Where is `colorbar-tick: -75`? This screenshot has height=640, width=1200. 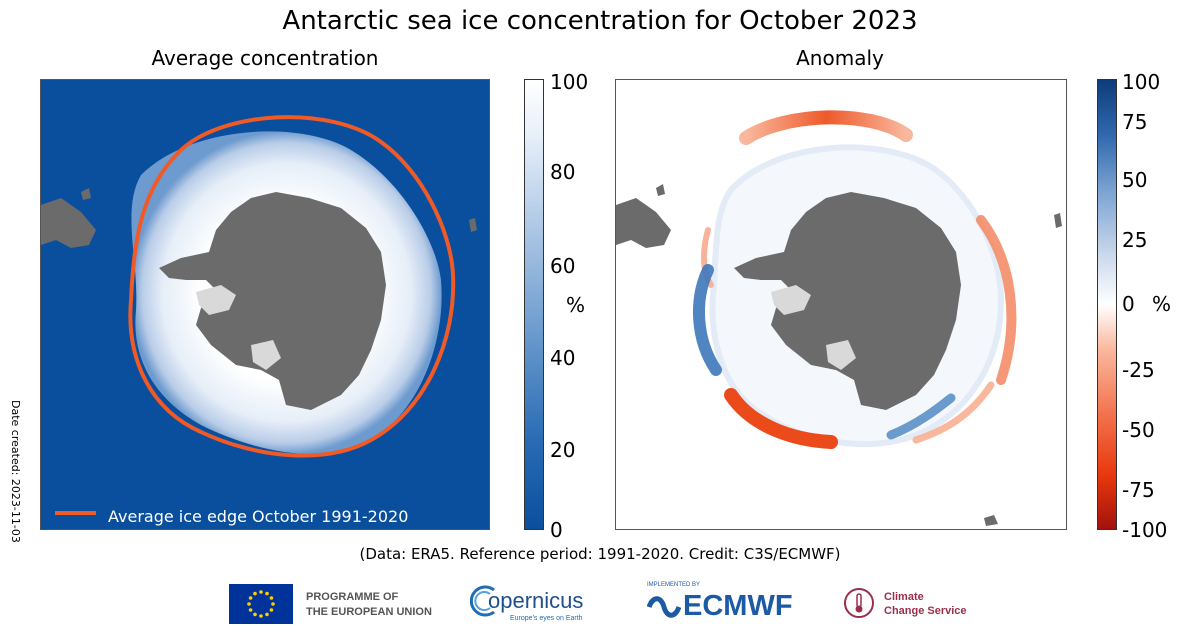 colorbar-tick: -75 is located at coordinates (1138, 490).